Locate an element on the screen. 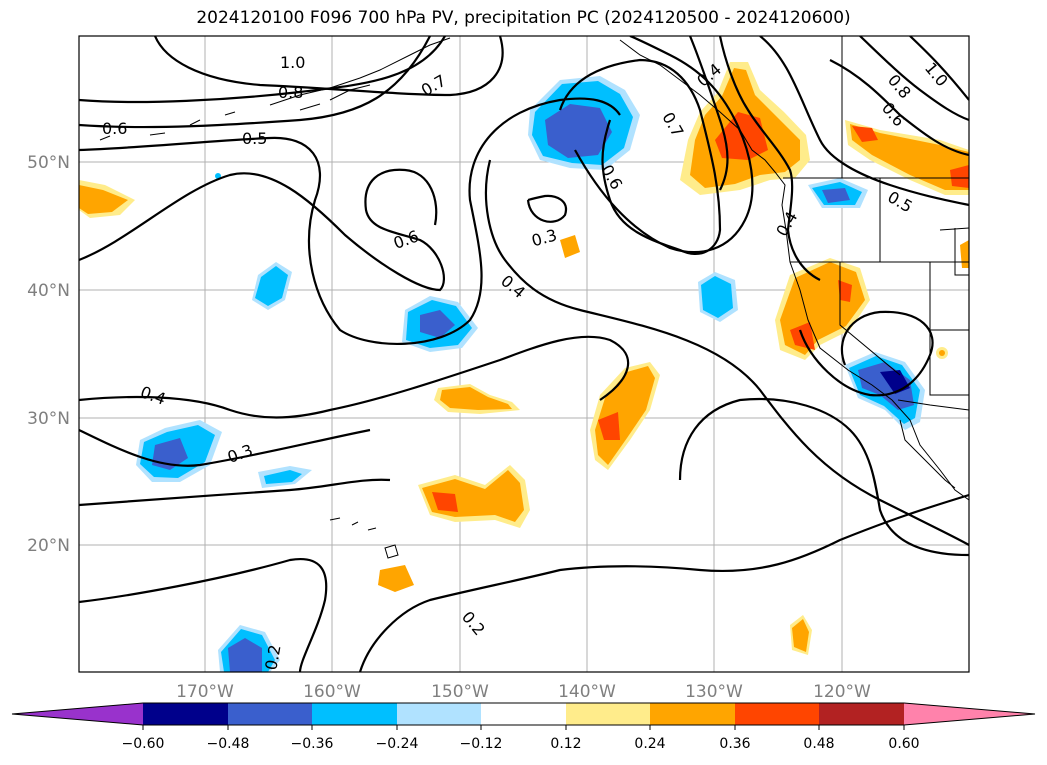  pv-contour-0.4-coast is located at coordinates (769, 158).